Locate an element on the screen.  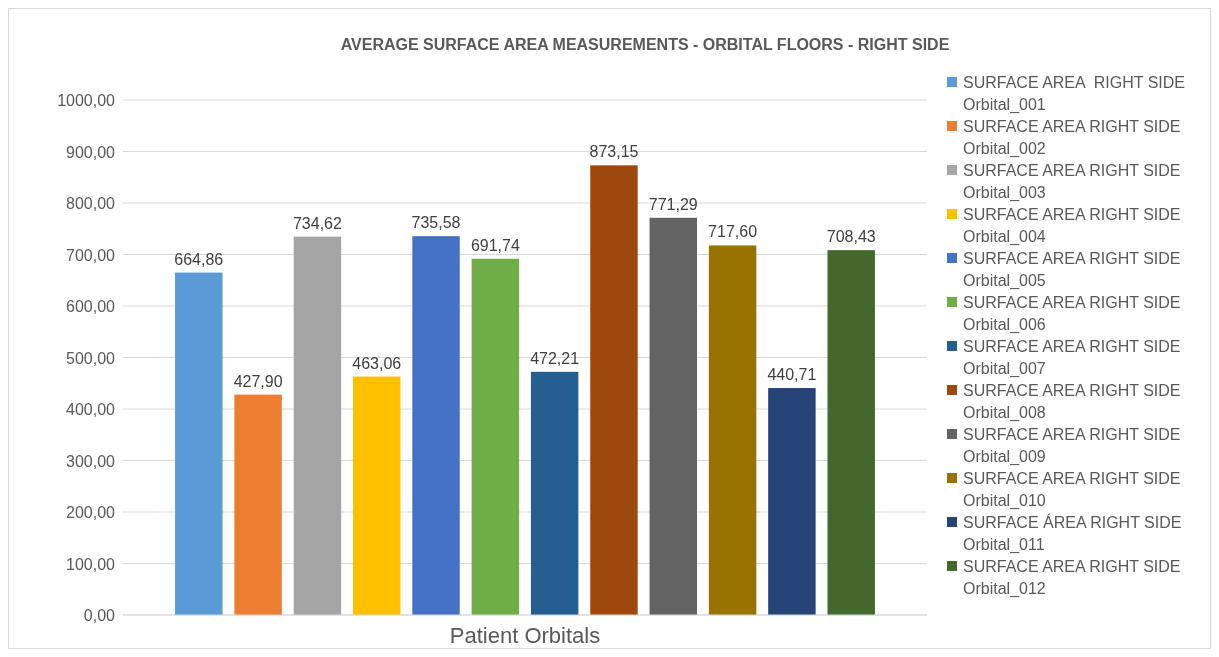
data-label: 472,21 is located at coordinates (555, 358).